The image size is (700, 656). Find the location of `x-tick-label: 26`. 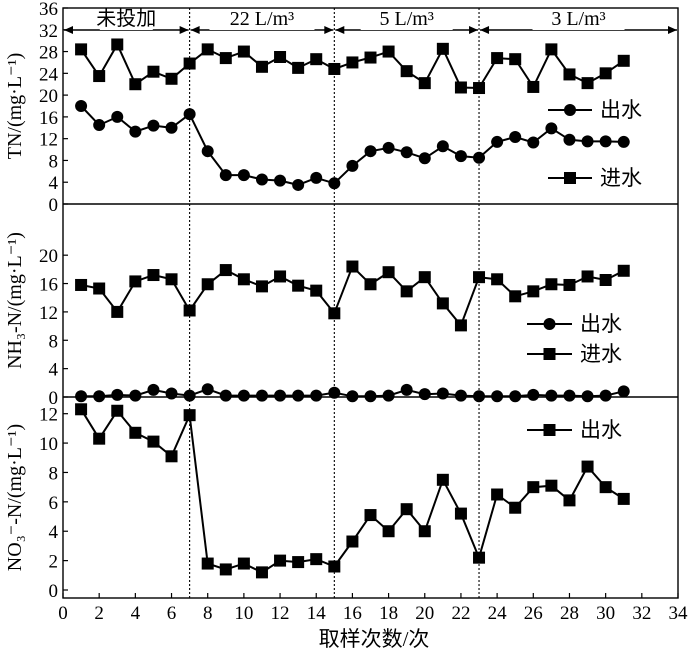

x-tick-label: 26 is located at coordinates (533, 613).